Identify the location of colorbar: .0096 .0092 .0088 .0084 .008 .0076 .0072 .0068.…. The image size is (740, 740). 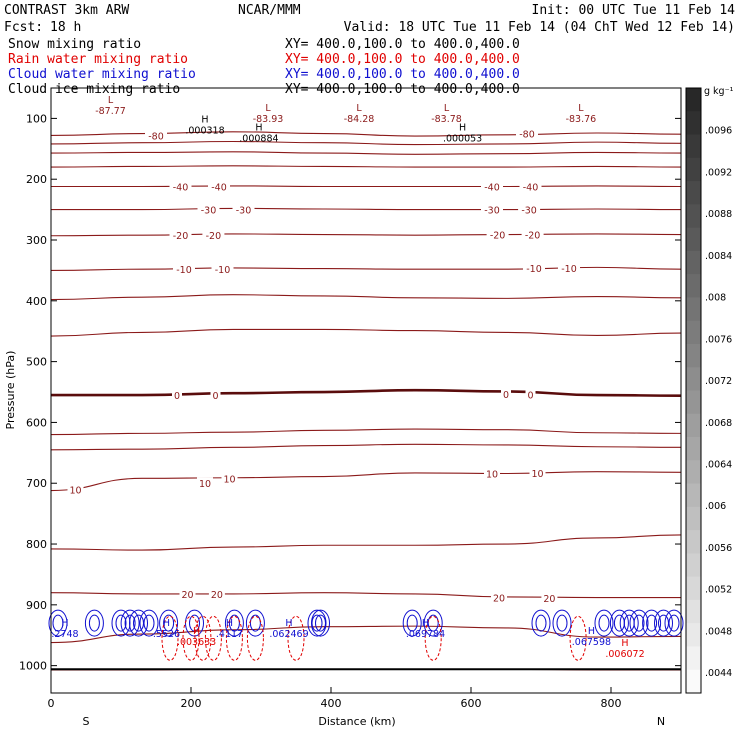
(708, 390).